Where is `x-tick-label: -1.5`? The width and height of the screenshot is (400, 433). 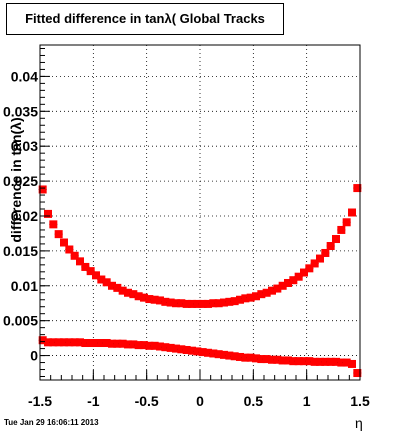 x-tick-label: -1.5 is located at coordinates (40, 401).